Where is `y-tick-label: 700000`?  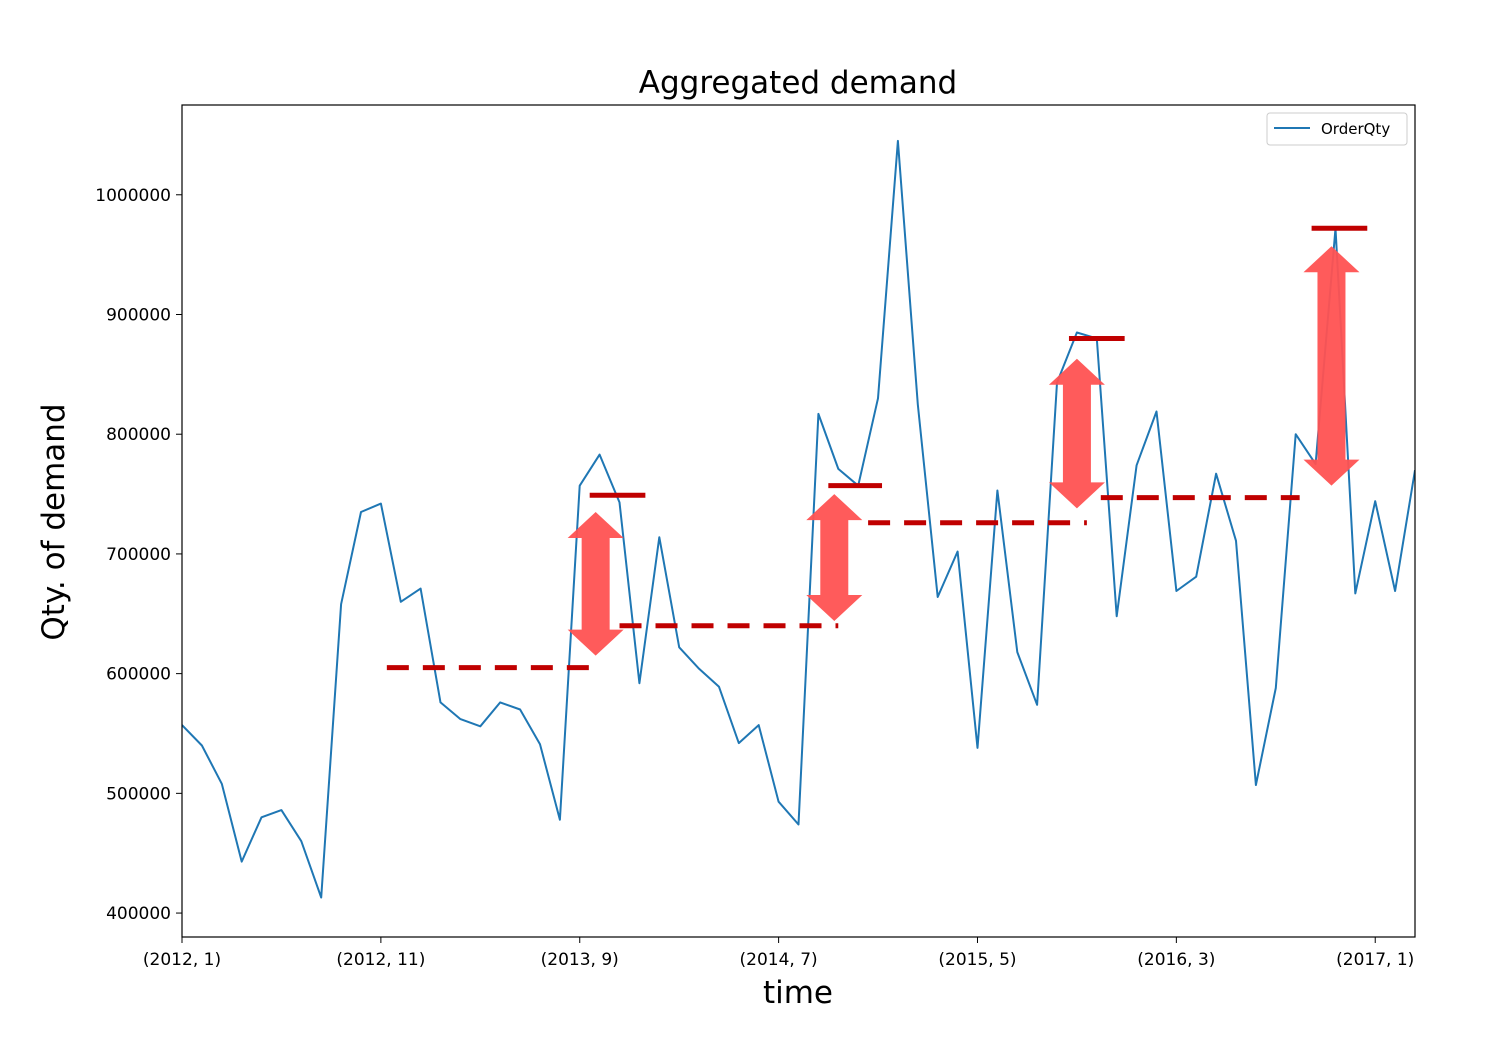 y-tick-label: 700000 is located at coordinates (138, 555).